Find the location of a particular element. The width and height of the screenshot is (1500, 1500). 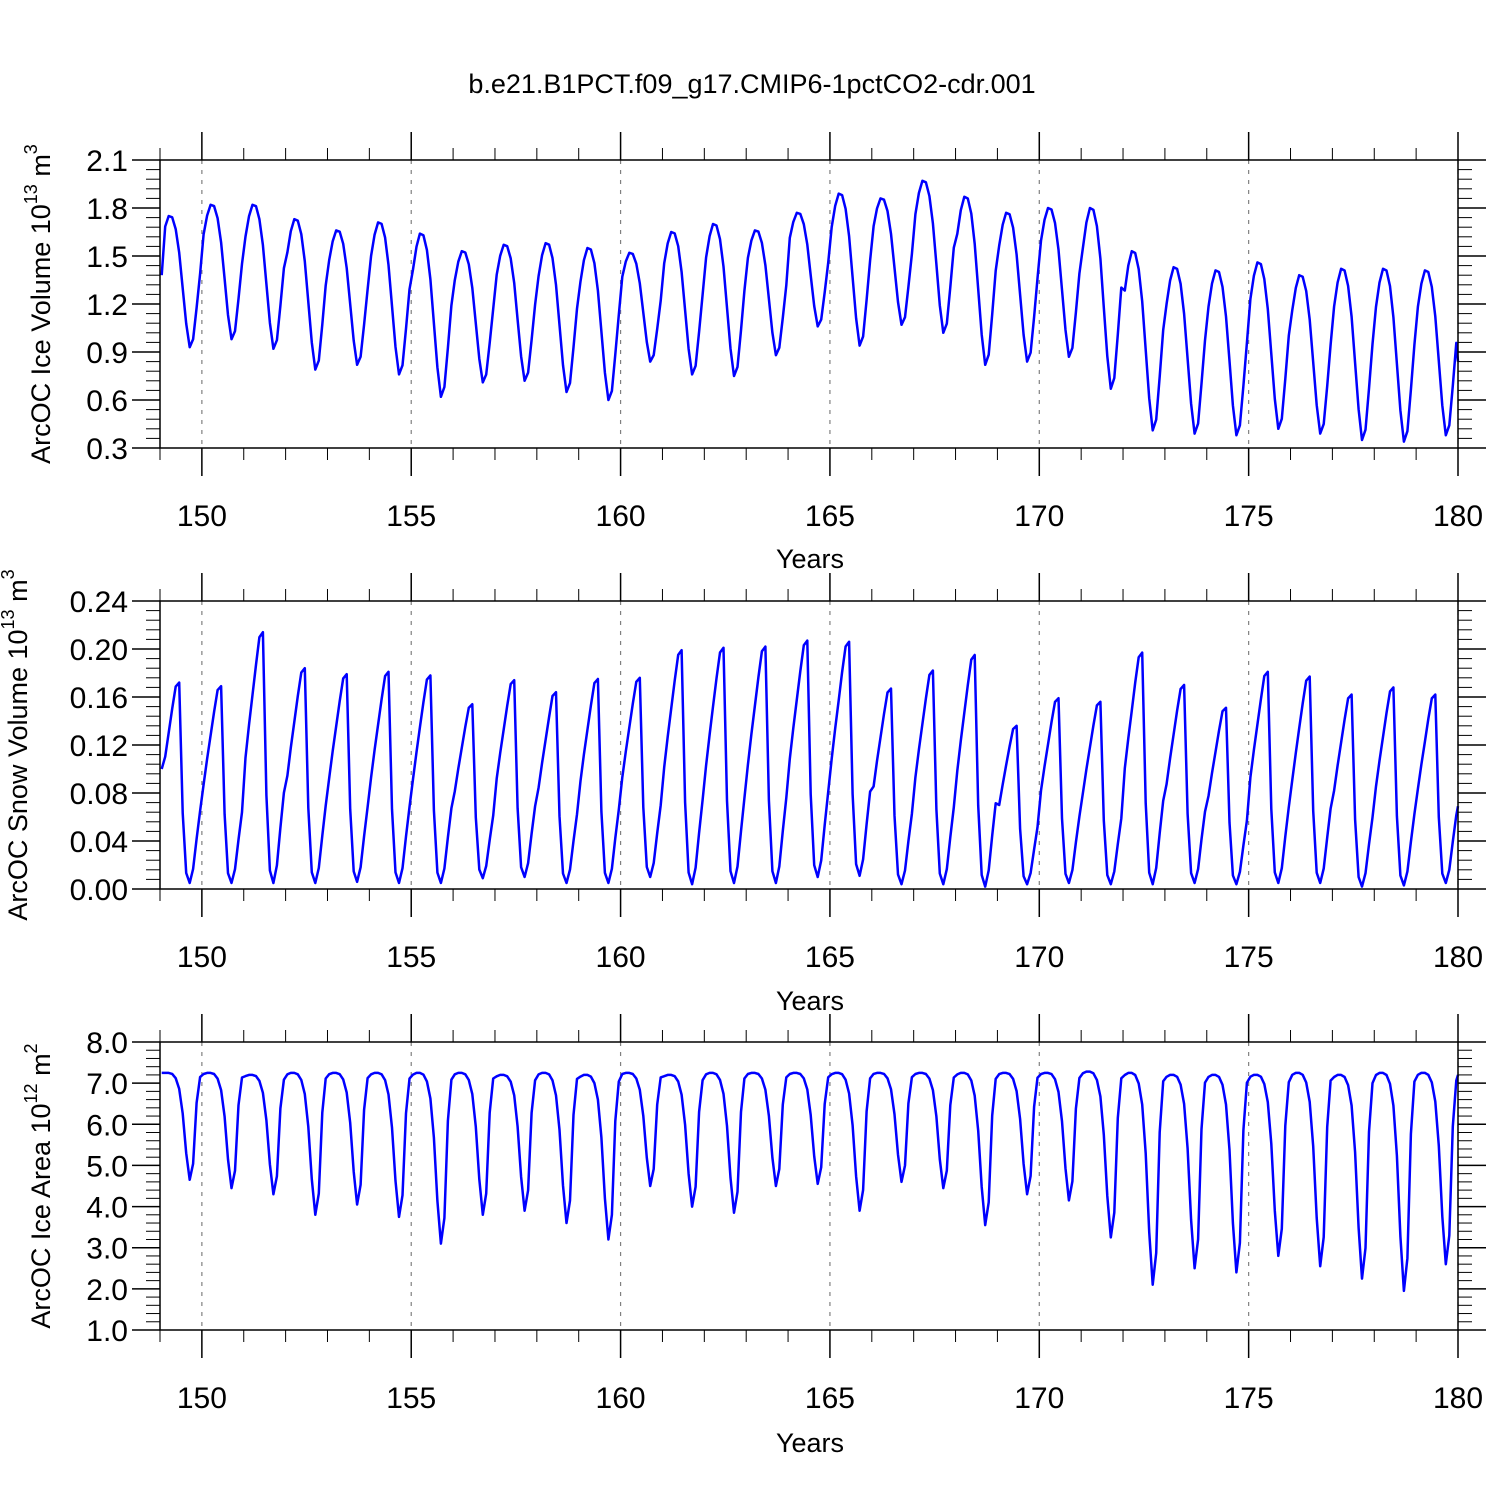

ice-area-ytick-label: 6.0 is located at coordinates (107, 1125).